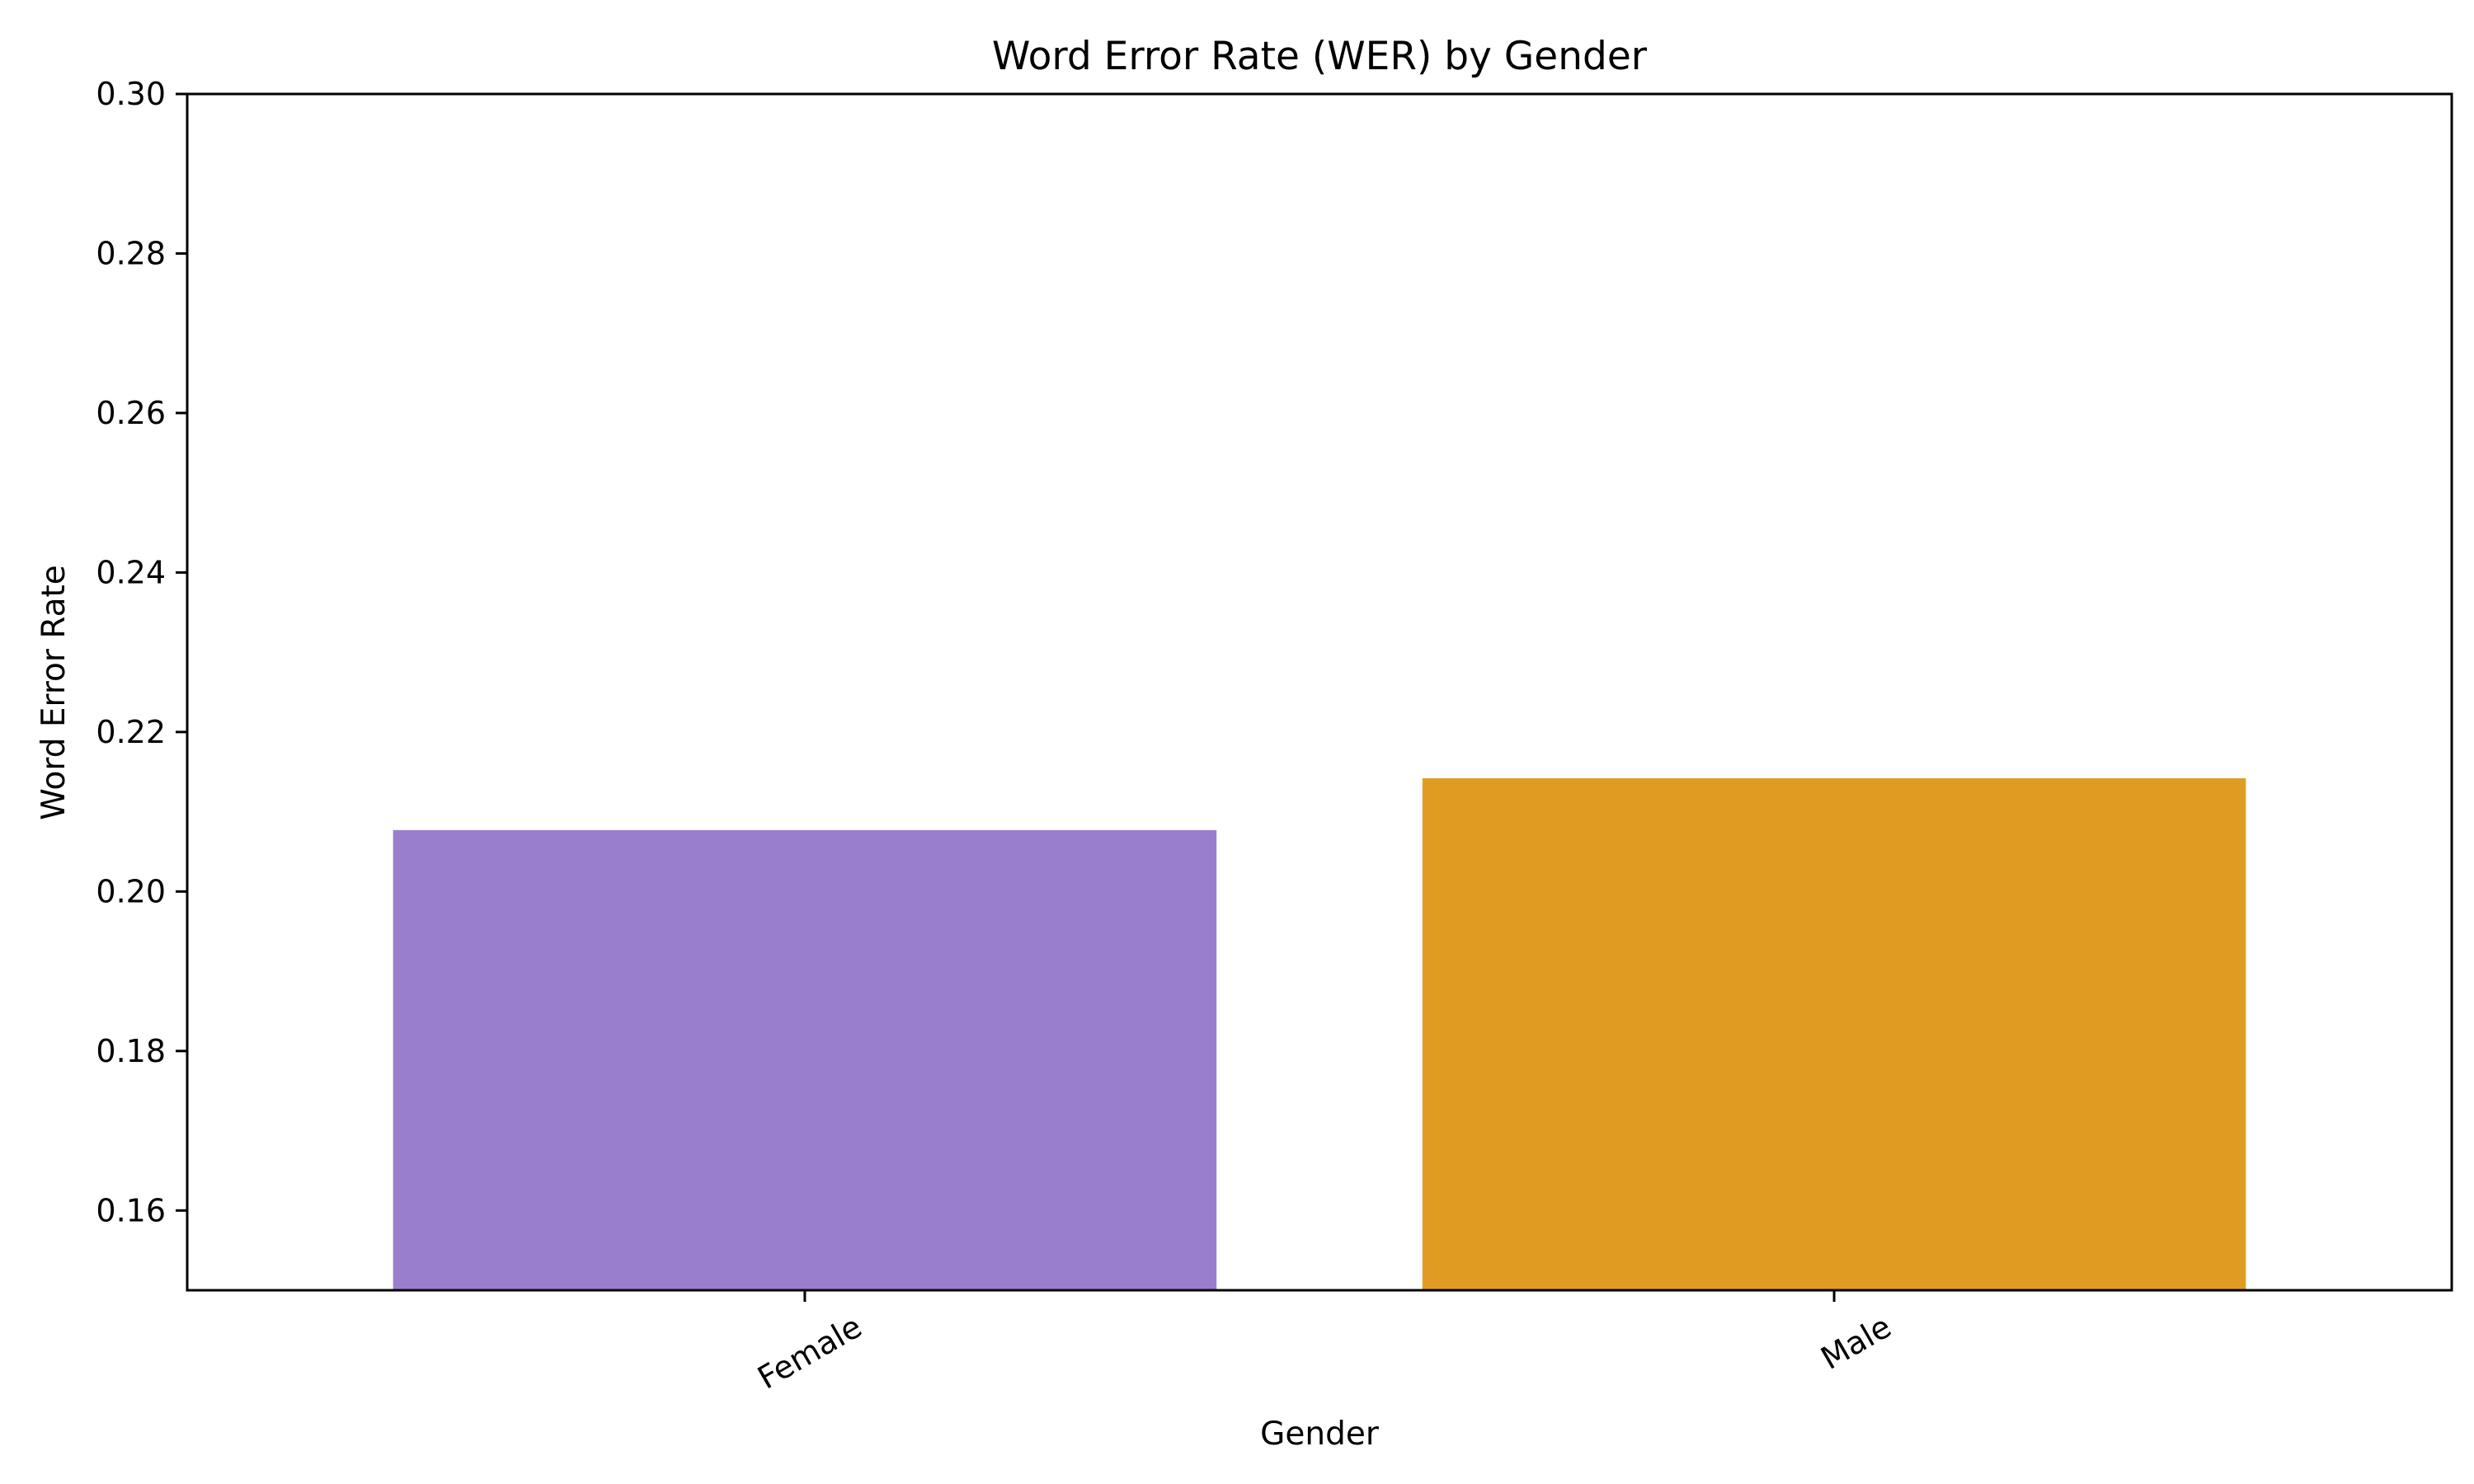  I want to click on y-tick-label: 0.26, so click(131, 413).